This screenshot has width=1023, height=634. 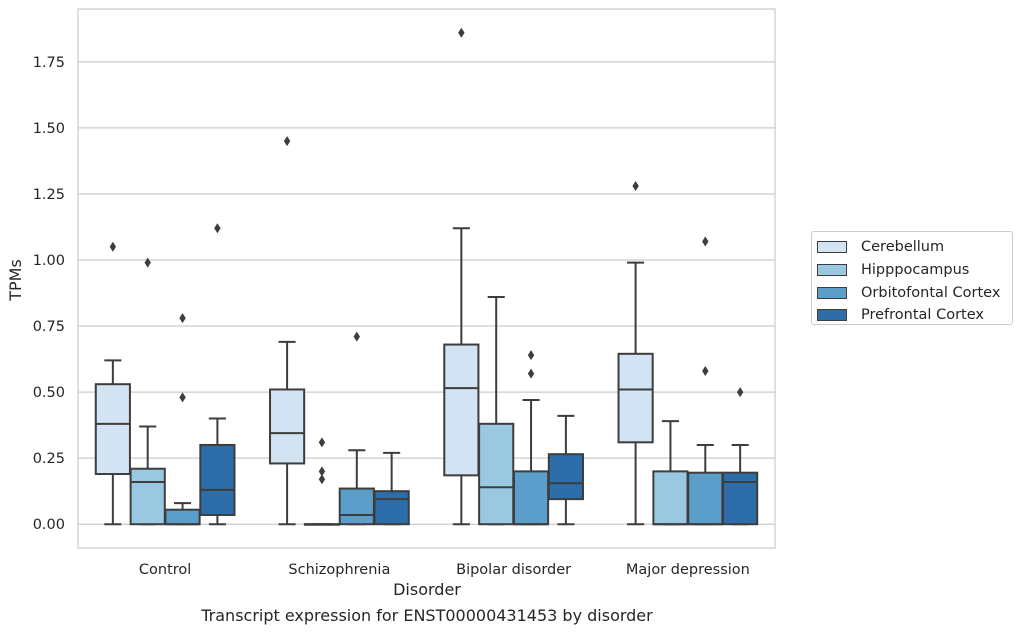 I want to click on legend-swatch-cerebellum, so click(x=832, y=247).